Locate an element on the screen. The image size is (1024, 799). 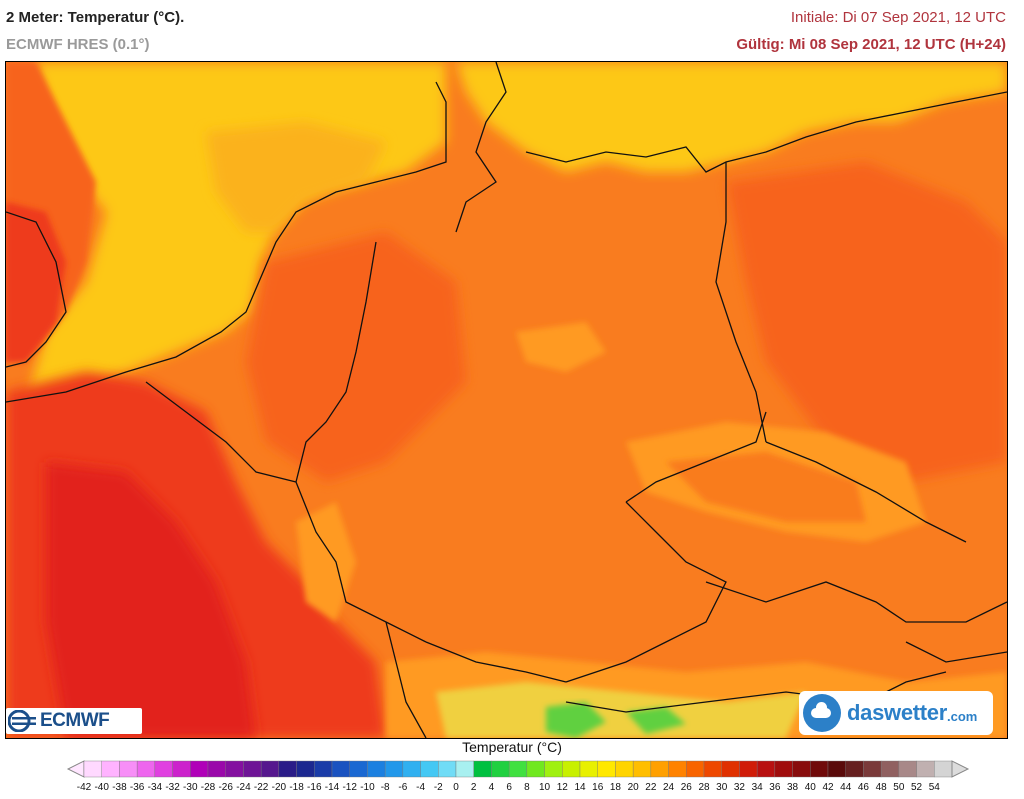
scale-tick-label: -42 is located at coordinates (84, 787).